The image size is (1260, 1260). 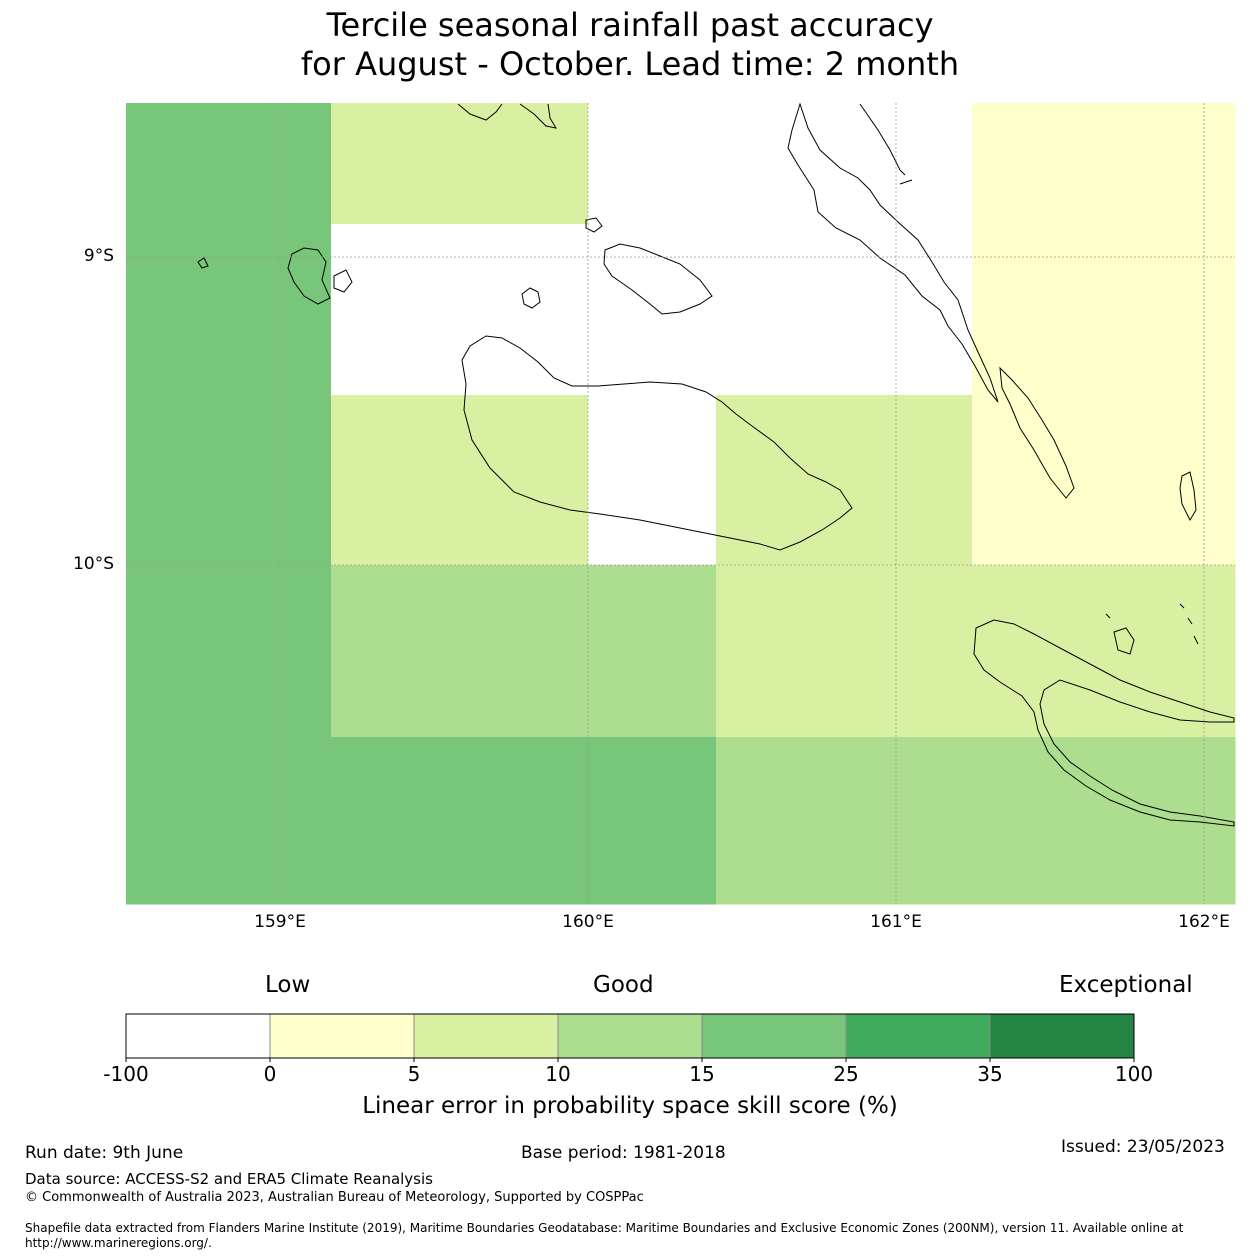 What do you see at coordinates (126, 1074) in the screenshot?
I see `colorbar-tick-label: -100` at bounding box center [126, 1074].